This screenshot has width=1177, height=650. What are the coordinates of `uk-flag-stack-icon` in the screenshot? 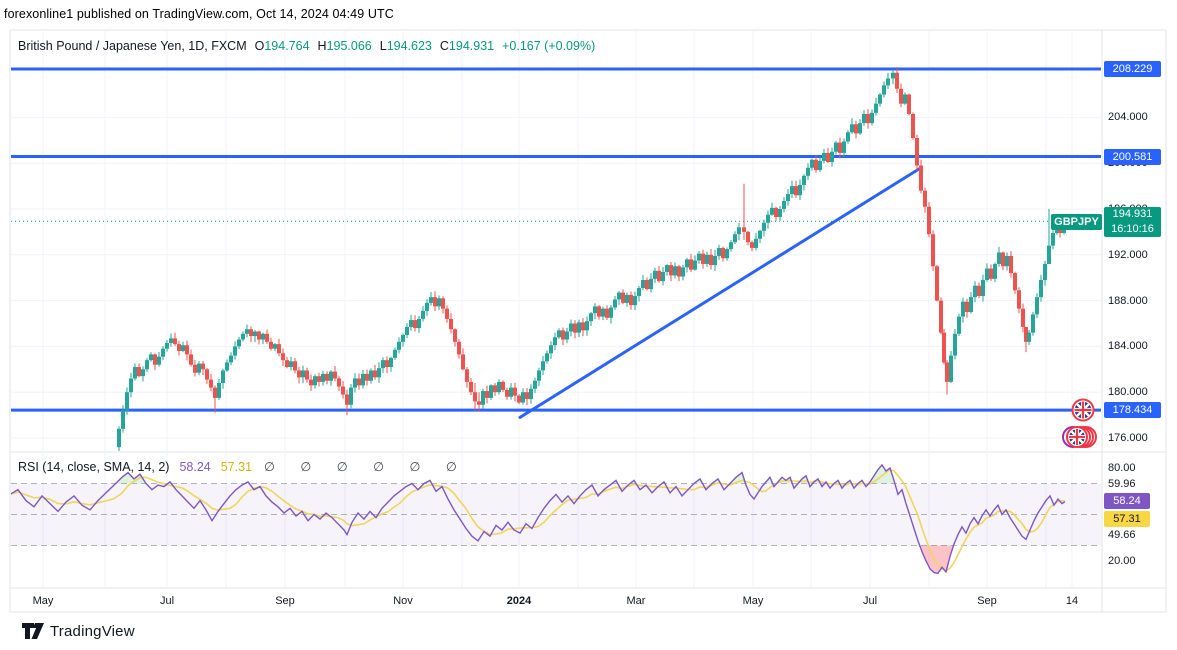 It's located at (1079, 437).